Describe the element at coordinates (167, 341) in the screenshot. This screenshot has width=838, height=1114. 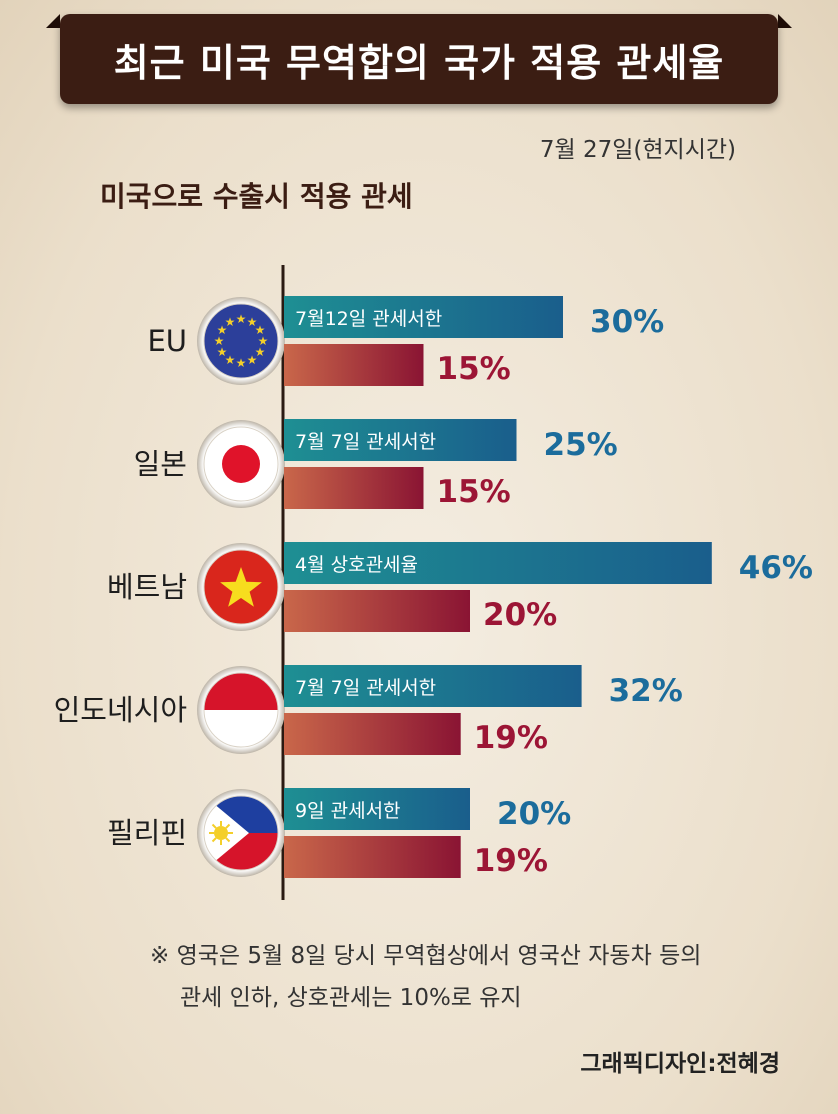
I see `country-label: EU` at that location.